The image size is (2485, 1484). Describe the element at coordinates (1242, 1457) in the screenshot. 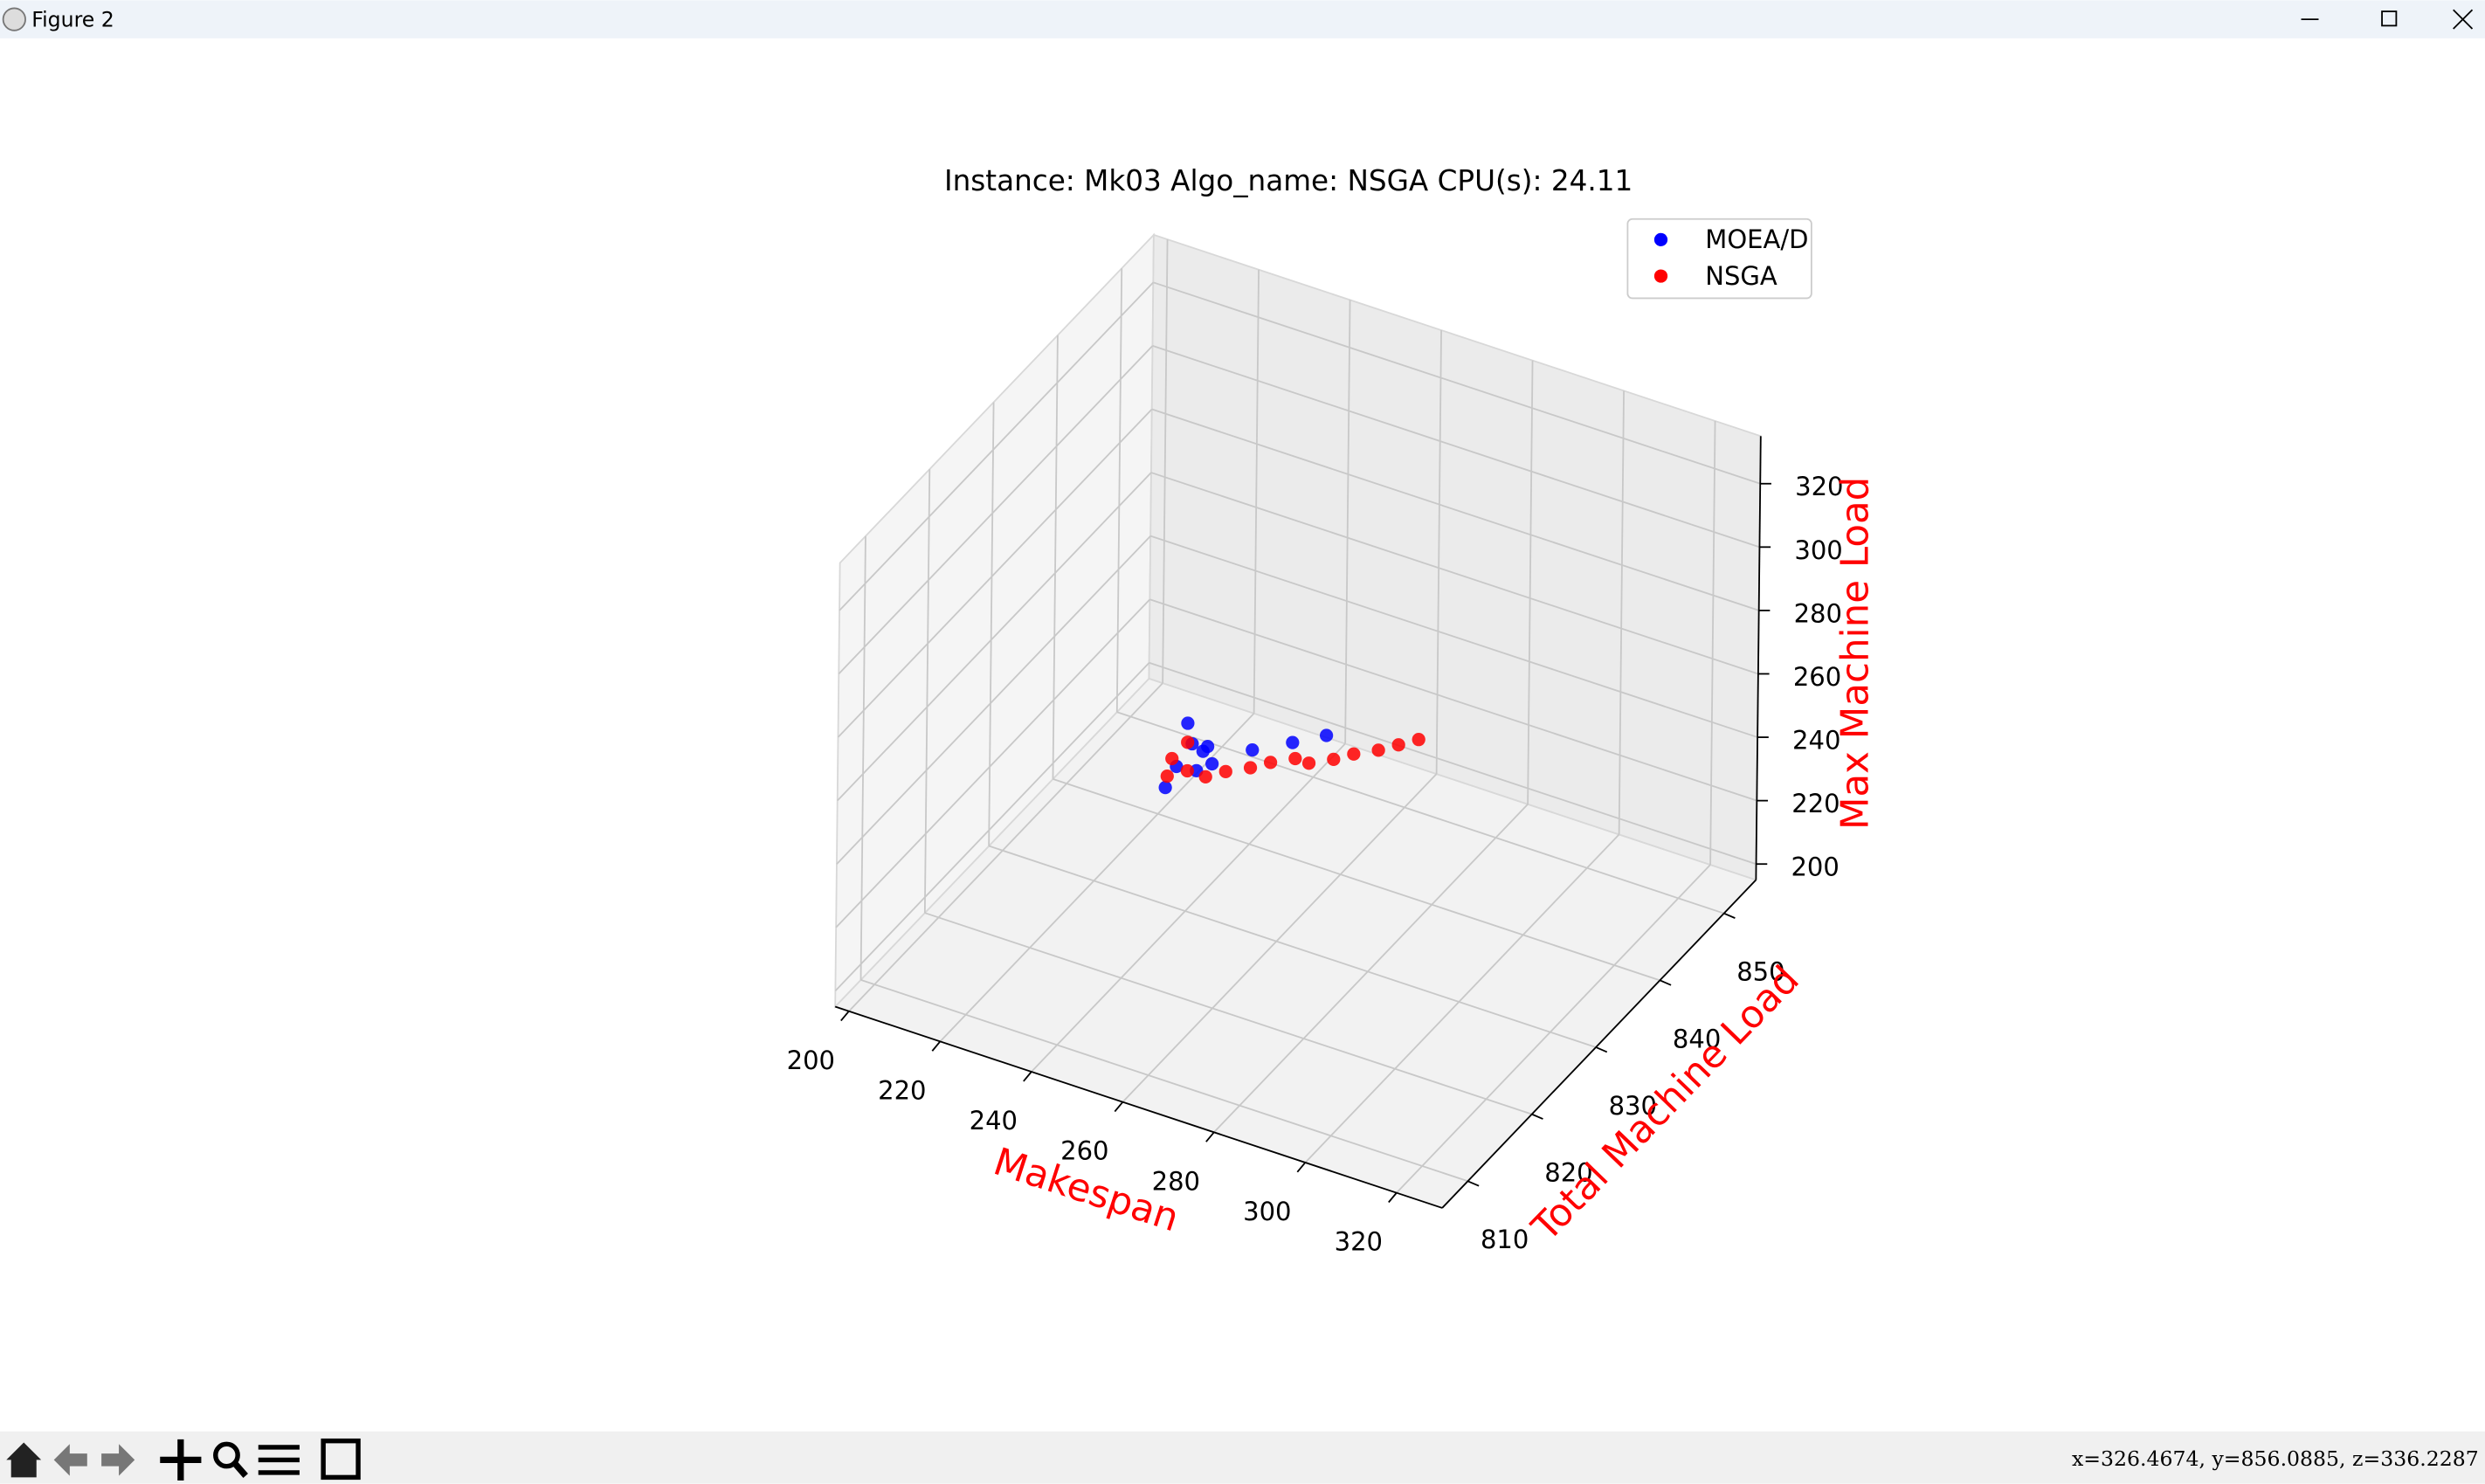

I see `toolbar` at that location.